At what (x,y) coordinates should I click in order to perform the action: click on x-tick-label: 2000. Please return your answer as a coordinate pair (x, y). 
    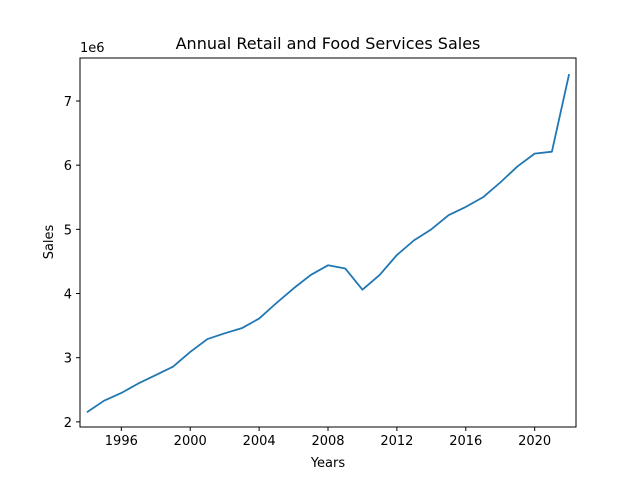
    Looking at the image, I should click on (190, 441).